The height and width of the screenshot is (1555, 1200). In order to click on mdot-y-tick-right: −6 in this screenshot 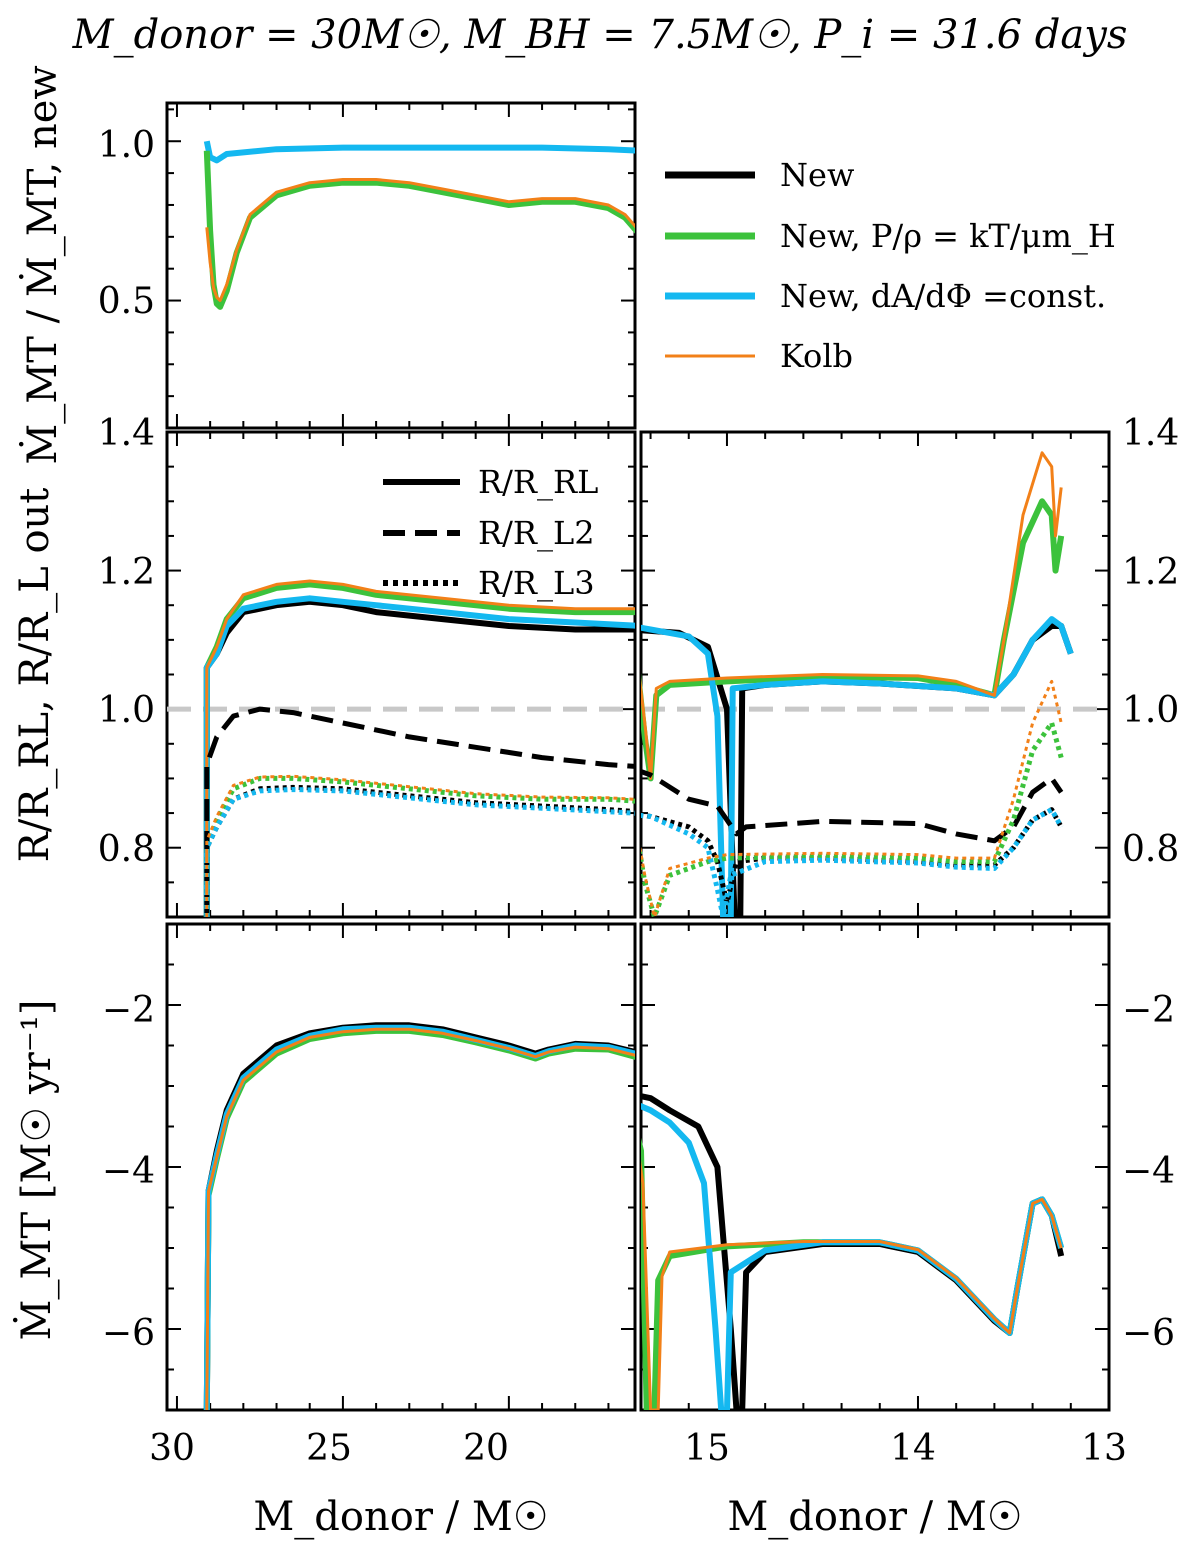, I will do `click(1148, 1333)`.